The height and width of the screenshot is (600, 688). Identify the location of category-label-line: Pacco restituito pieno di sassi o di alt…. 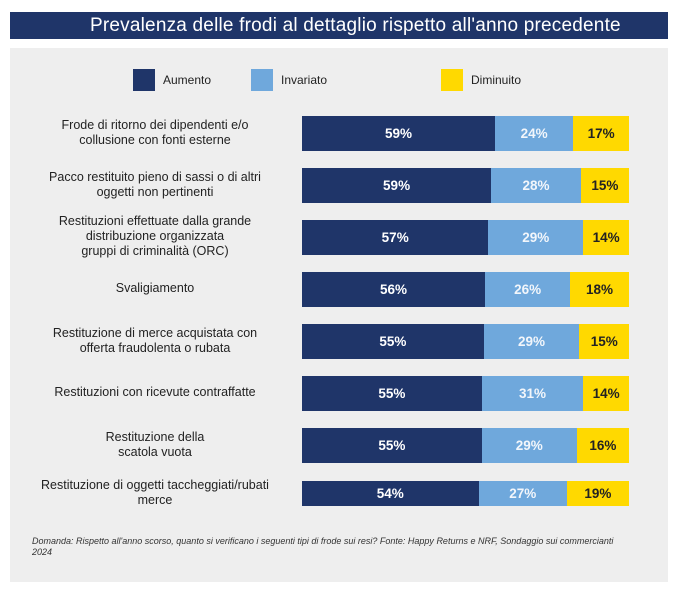
(155, 176).